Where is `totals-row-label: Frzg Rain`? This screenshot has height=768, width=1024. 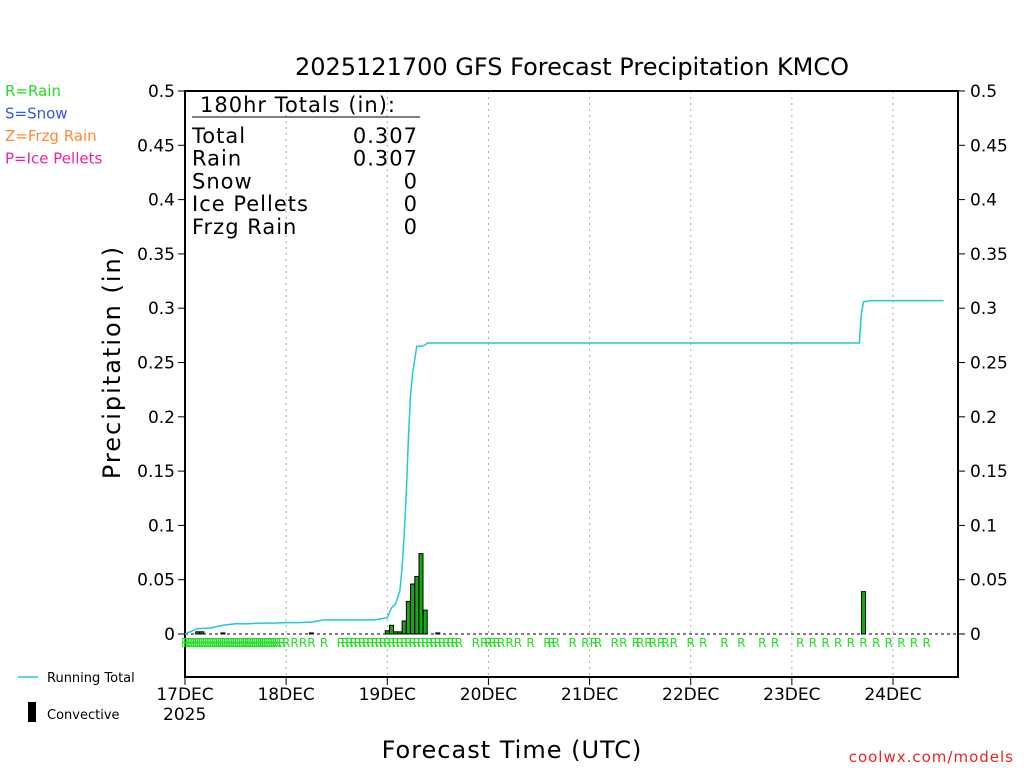 totals-row-label: Frzg Rain is located at coordinates (244, 227).